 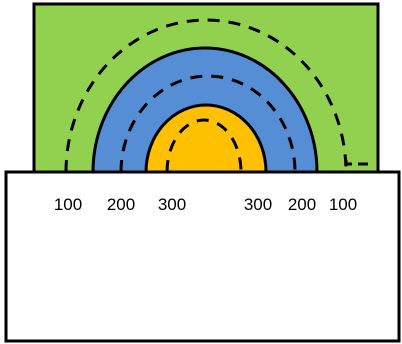 What do you see at coordinates (302, 204) in the screenshot?
I see `label-right-200: 200` at bounding box center [302, 204].